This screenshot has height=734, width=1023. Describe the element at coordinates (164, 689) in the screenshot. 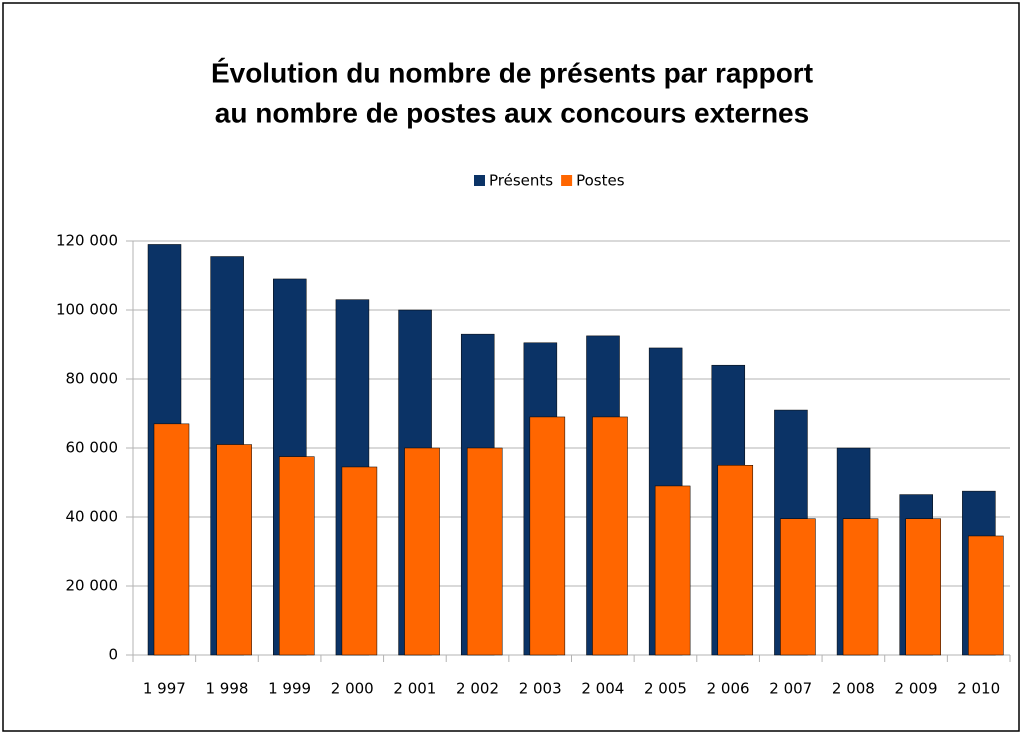

I see `x-tick-label: 1 997` at that location.